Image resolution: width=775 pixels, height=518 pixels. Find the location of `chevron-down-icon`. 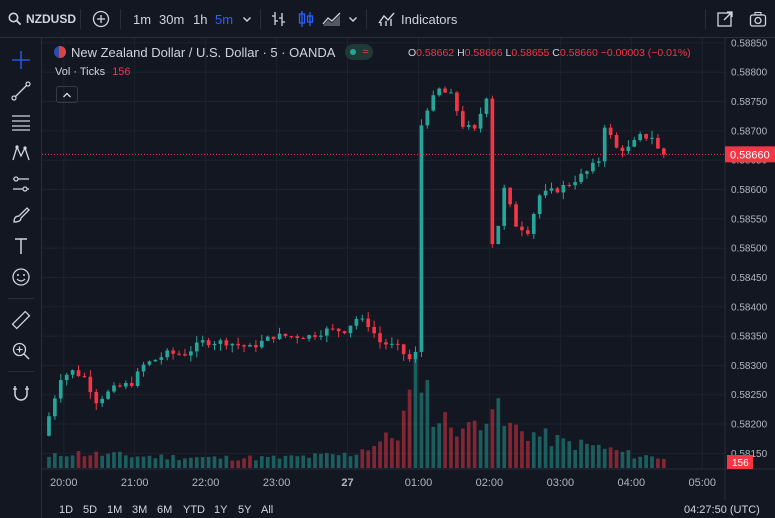

chevron-down-icon is located at coordinates (247, 19).